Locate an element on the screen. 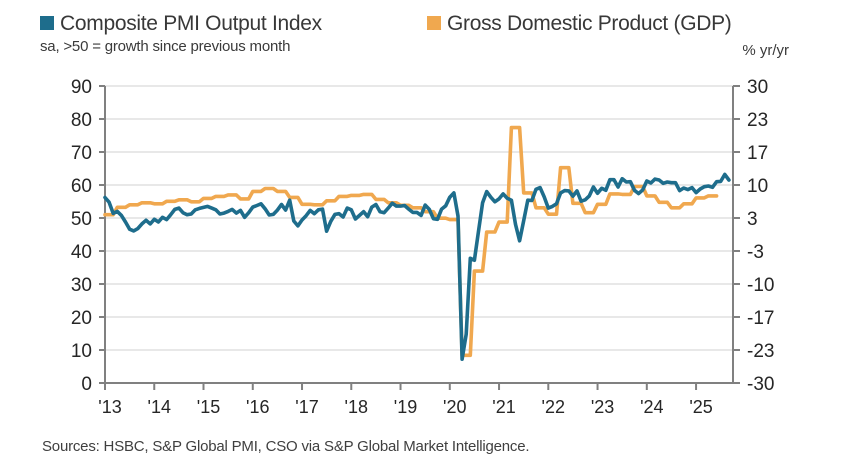 This screenshot has width=841, height=471. right-axis-tick-label: 30 is located at coordinates (757, 87).